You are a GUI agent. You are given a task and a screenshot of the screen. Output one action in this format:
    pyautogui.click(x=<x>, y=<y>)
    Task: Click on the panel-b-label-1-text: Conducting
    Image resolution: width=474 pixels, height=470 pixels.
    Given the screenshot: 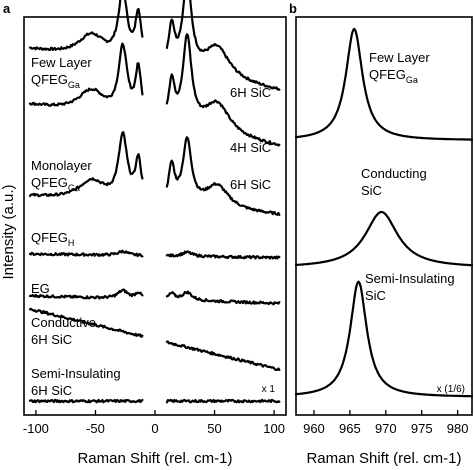 What is the action you would take?
    pyautogui.click(x=394, y=173)
    